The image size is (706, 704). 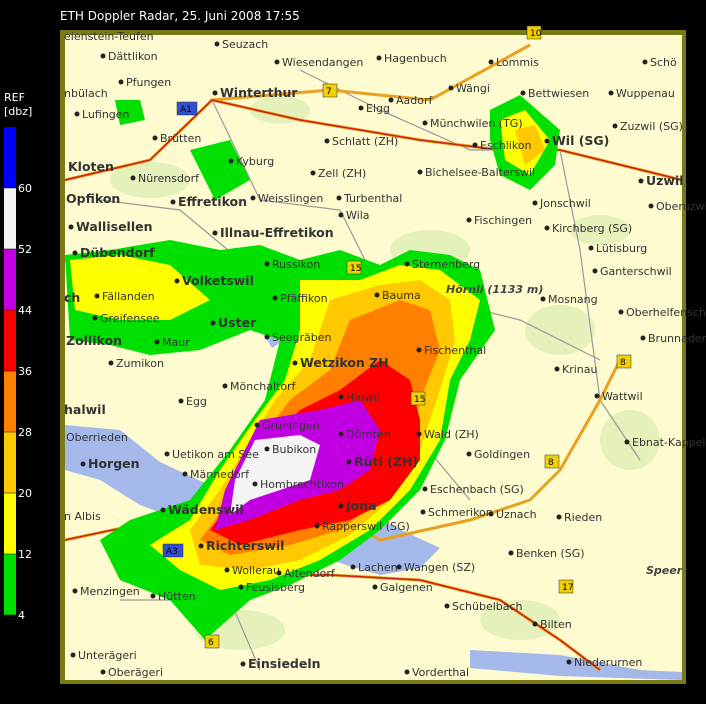 I want to click on city-label: Kloten, so click(x=91, y=166).